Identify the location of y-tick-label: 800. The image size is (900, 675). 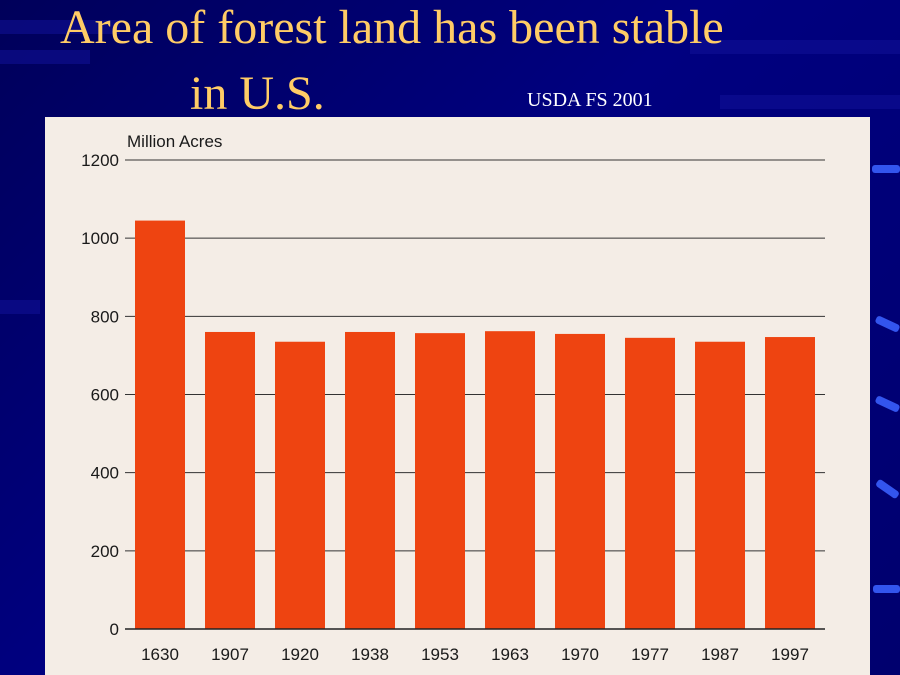
(105, 316).